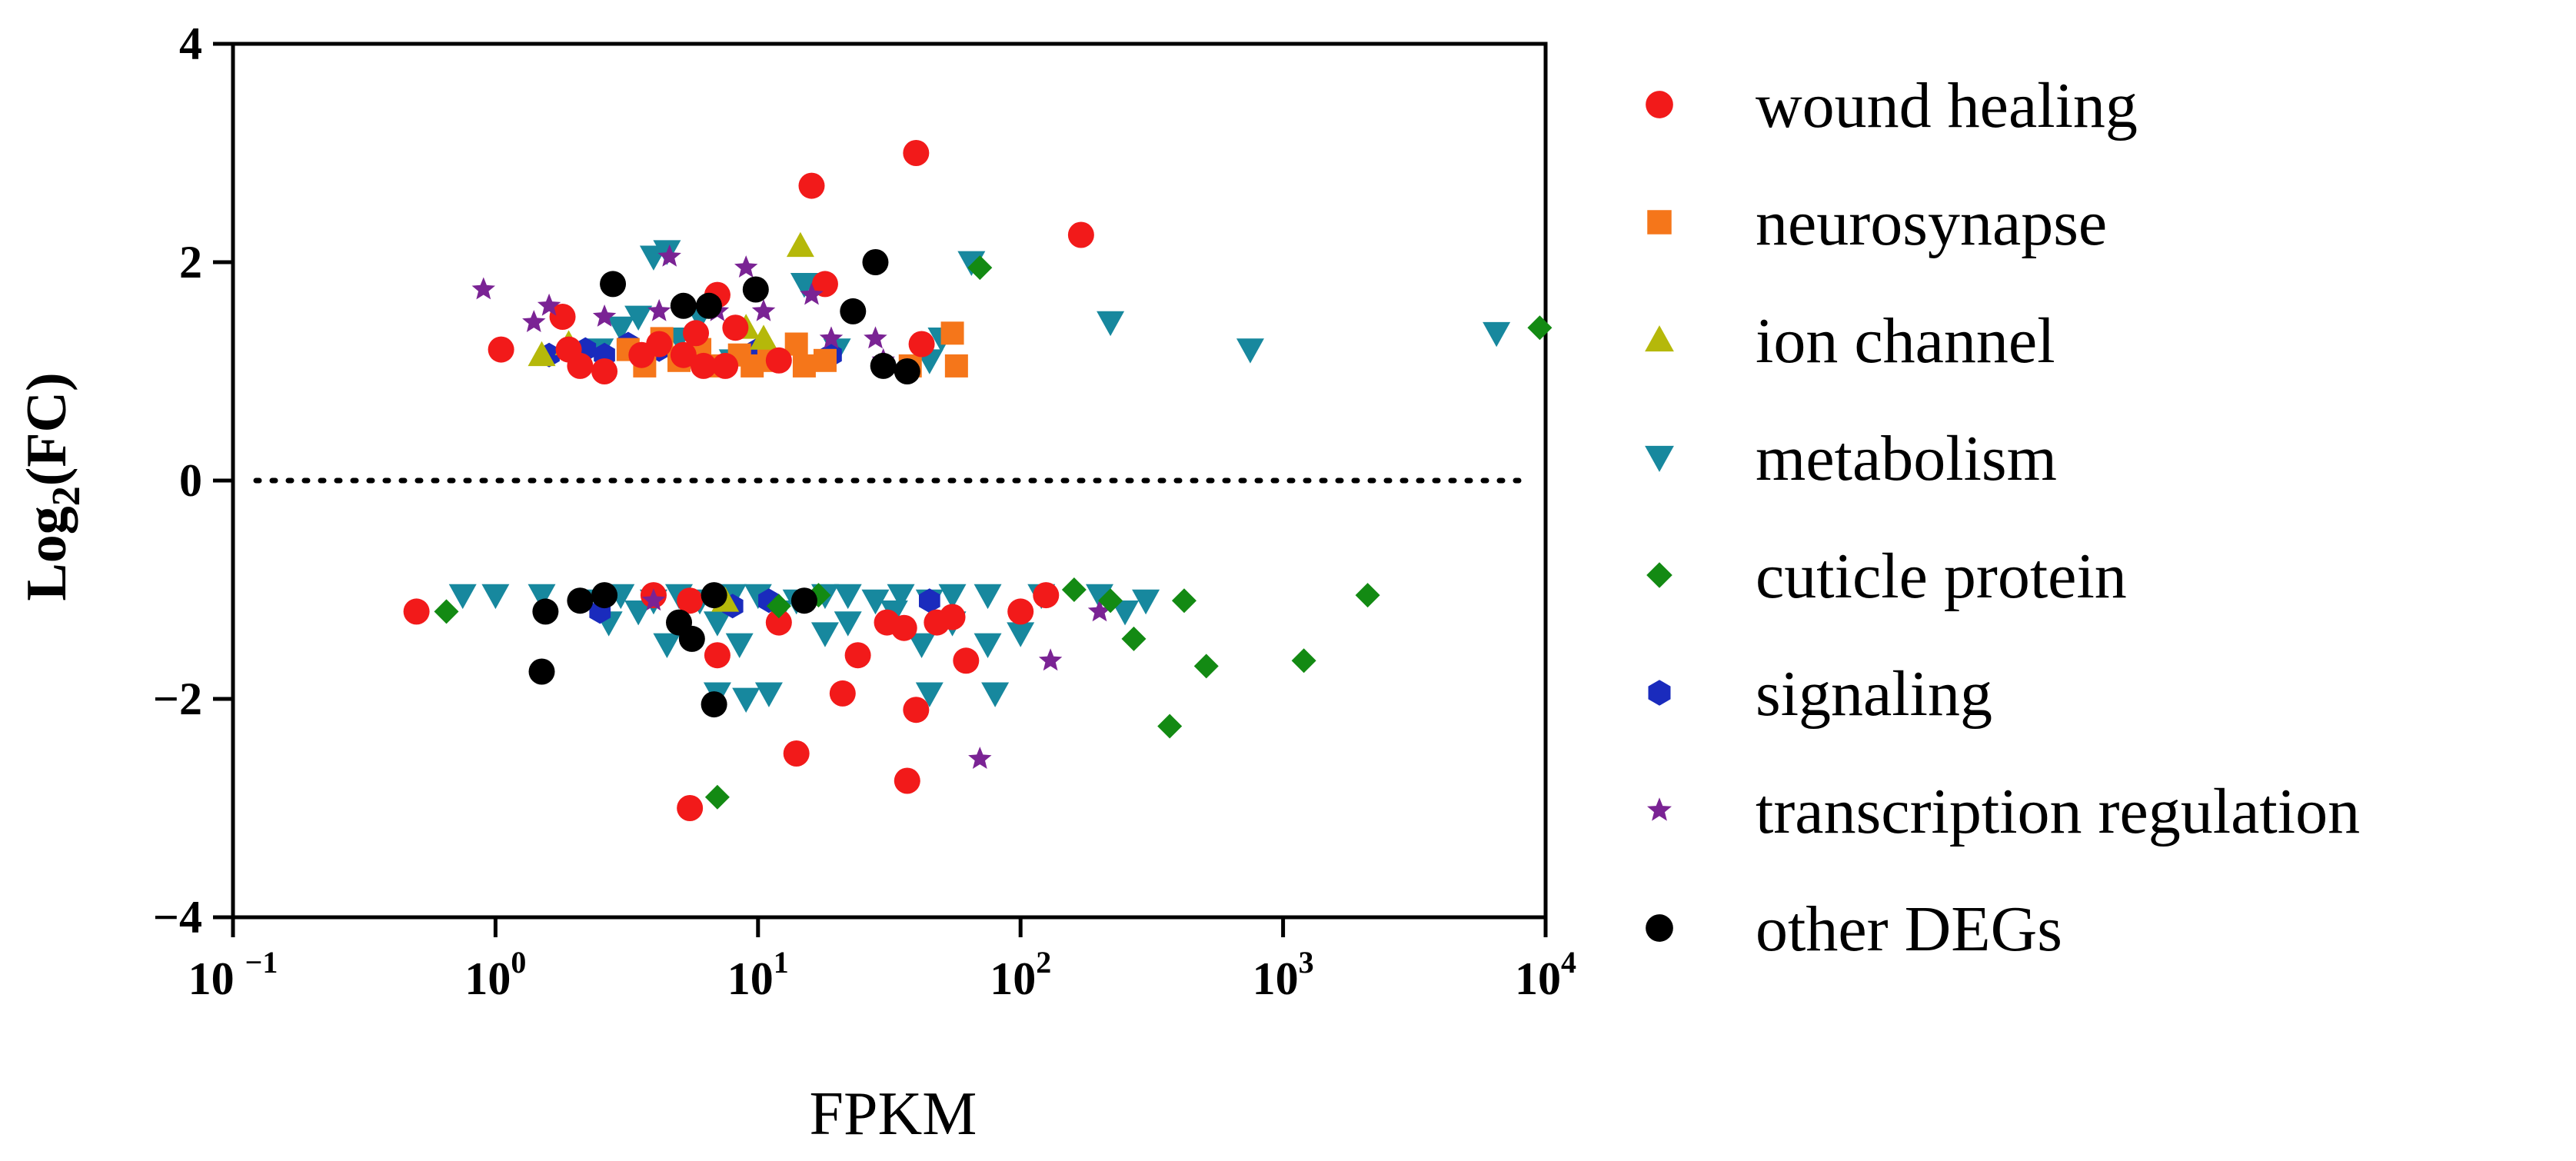 The image size is (2576, 1161). What do you see at coordinates (724, 483) in the screenshot?
I see `series-other-degs` at bounding box center [724, 483].